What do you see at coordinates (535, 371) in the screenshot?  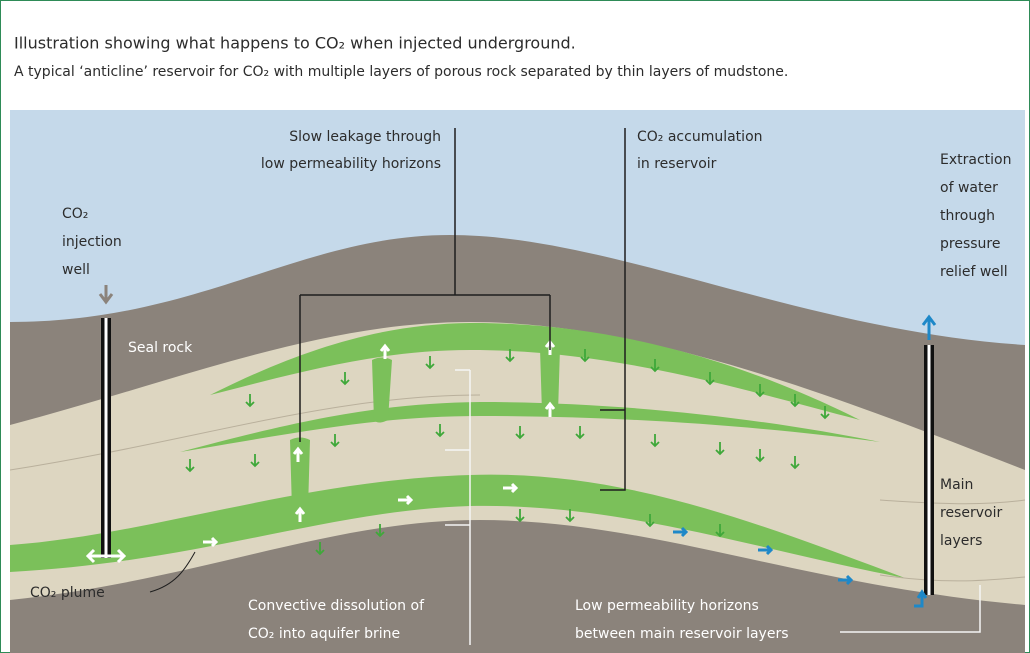 I see `co2-top` at bounding box center [535, 371].